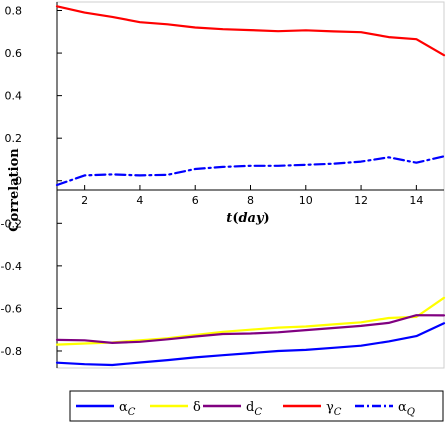 The image size is (447, 424). What do you see at coordinates (250, 200) in the screenshot?
I see `x-tick-label: 8` at bounding box center [250, 200].